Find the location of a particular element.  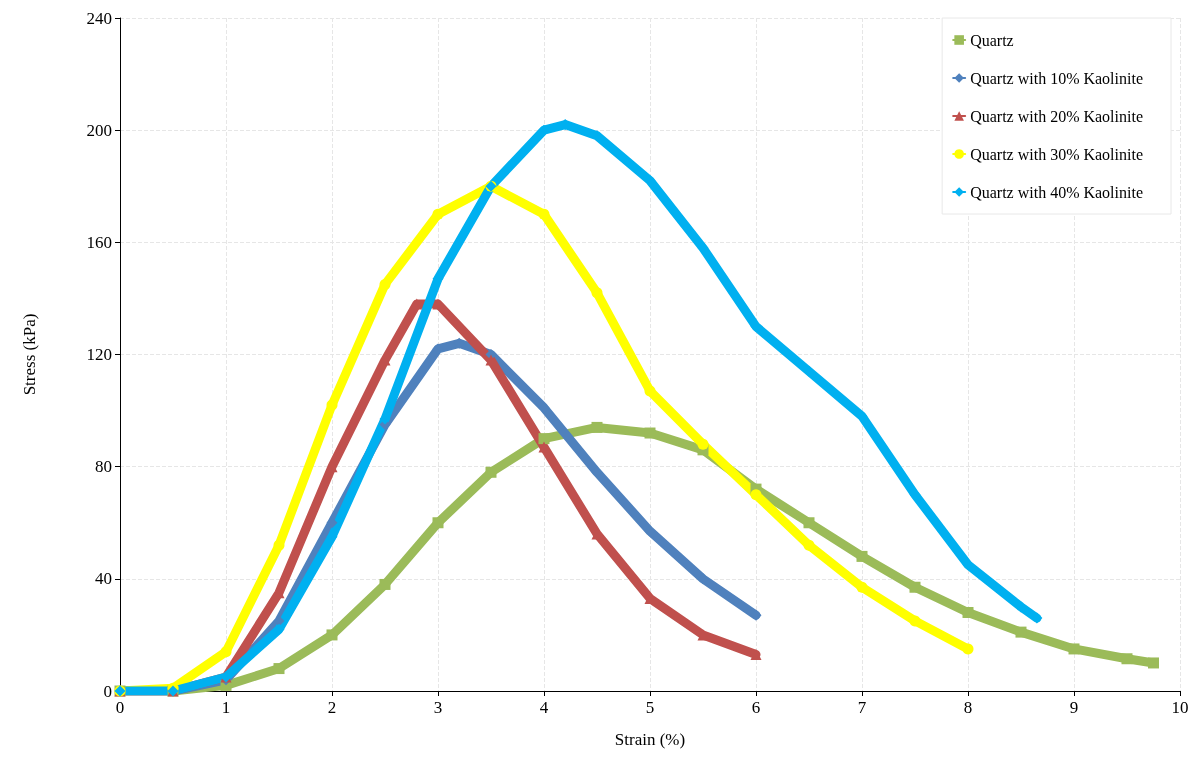

x-tick-label: 10 is located at coordinates (1180, 707).